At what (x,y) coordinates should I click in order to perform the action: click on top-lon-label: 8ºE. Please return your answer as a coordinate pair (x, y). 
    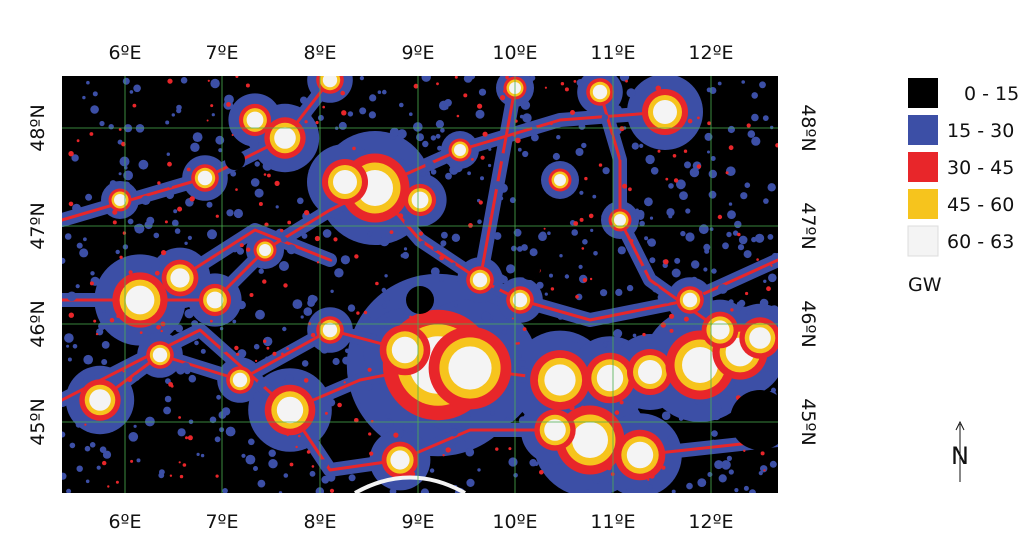
    Looking at the image, I should click on (319, 53).